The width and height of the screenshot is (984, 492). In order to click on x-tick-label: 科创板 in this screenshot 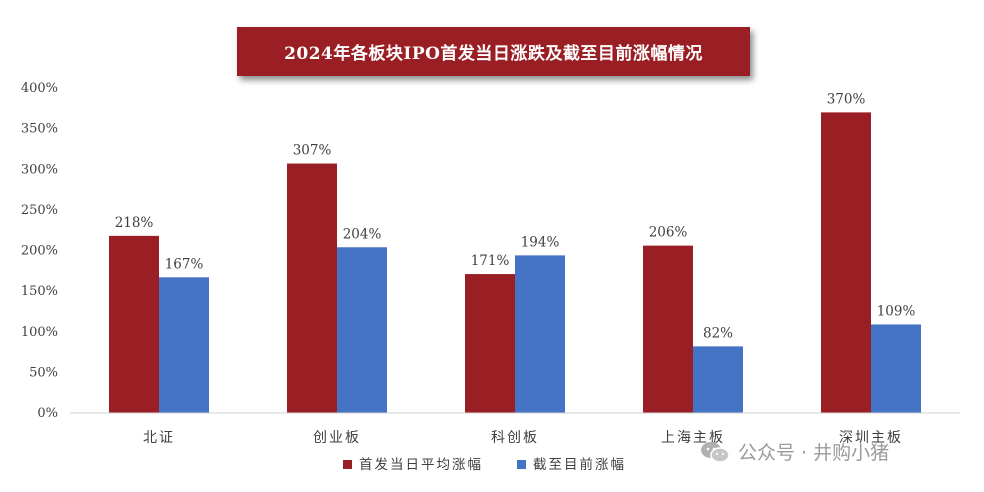, I will do `click(515, 438)`.